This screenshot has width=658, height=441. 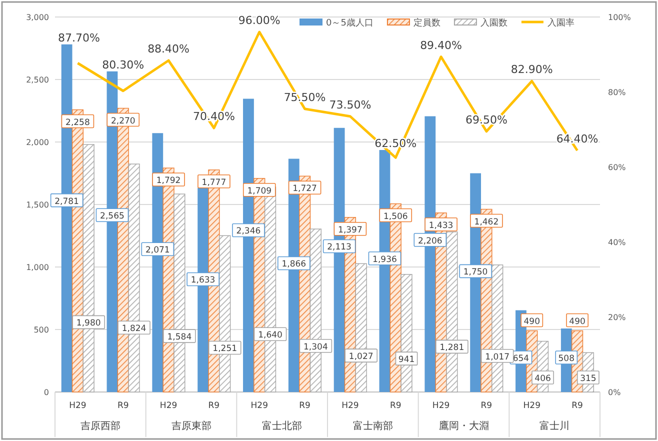 What do you see at coordinates (79, 37) in the screenshot?
I see `data-label: 87.70%` at bounding box center [79, 37].